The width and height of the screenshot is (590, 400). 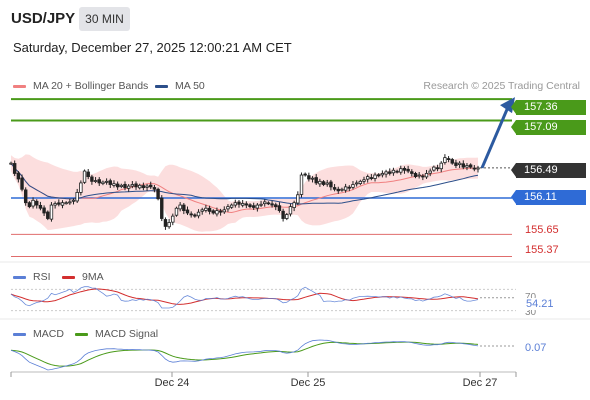 What do you see at coordinates (127, 334) in the screenshot?
I see `legend-macd-signal-label: MACD Signal` at bounding box center [127, 334].